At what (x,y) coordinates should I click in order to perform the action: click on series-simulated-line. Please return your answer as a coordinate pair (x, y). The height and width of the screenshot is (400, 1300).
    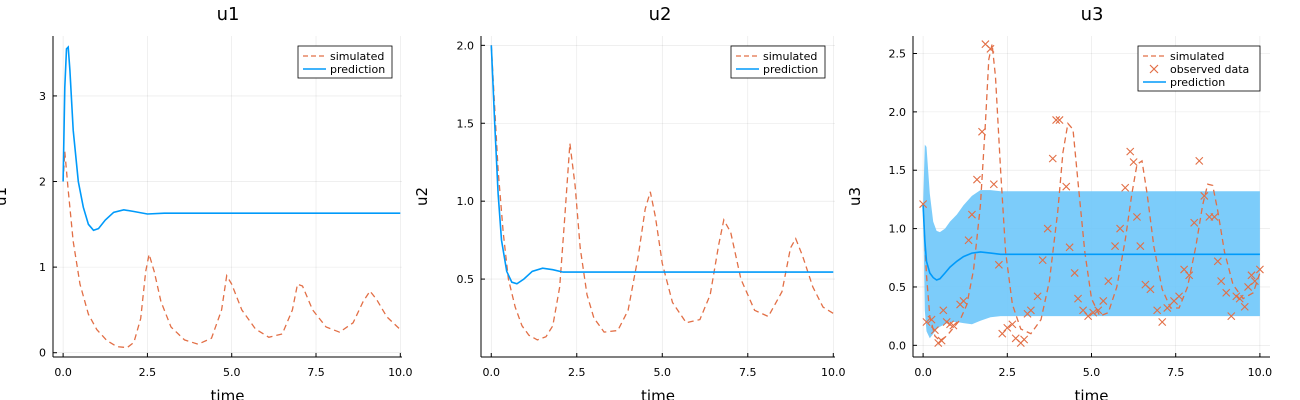
    Looking at the image, I should click on (231, 250).